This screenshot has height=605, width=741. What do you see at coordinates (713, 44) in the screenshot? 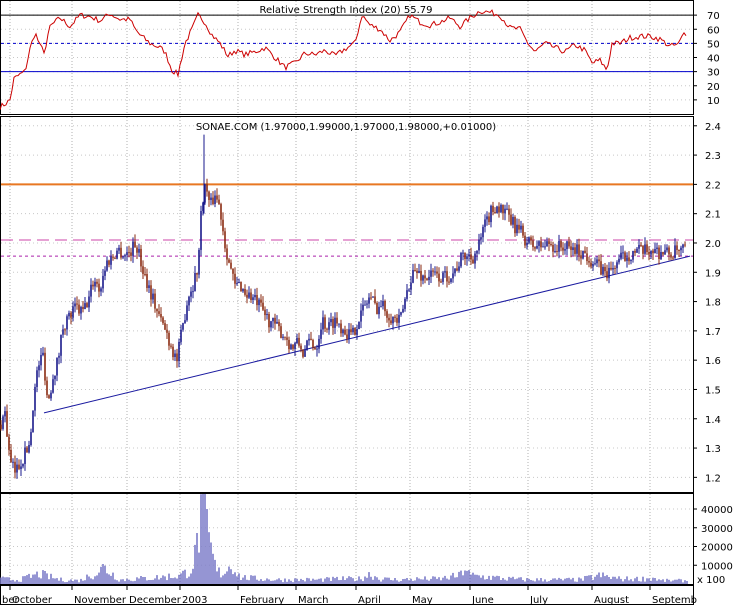
I see `rsi-y-tick-label: 50` at bounding box center [713, 44].